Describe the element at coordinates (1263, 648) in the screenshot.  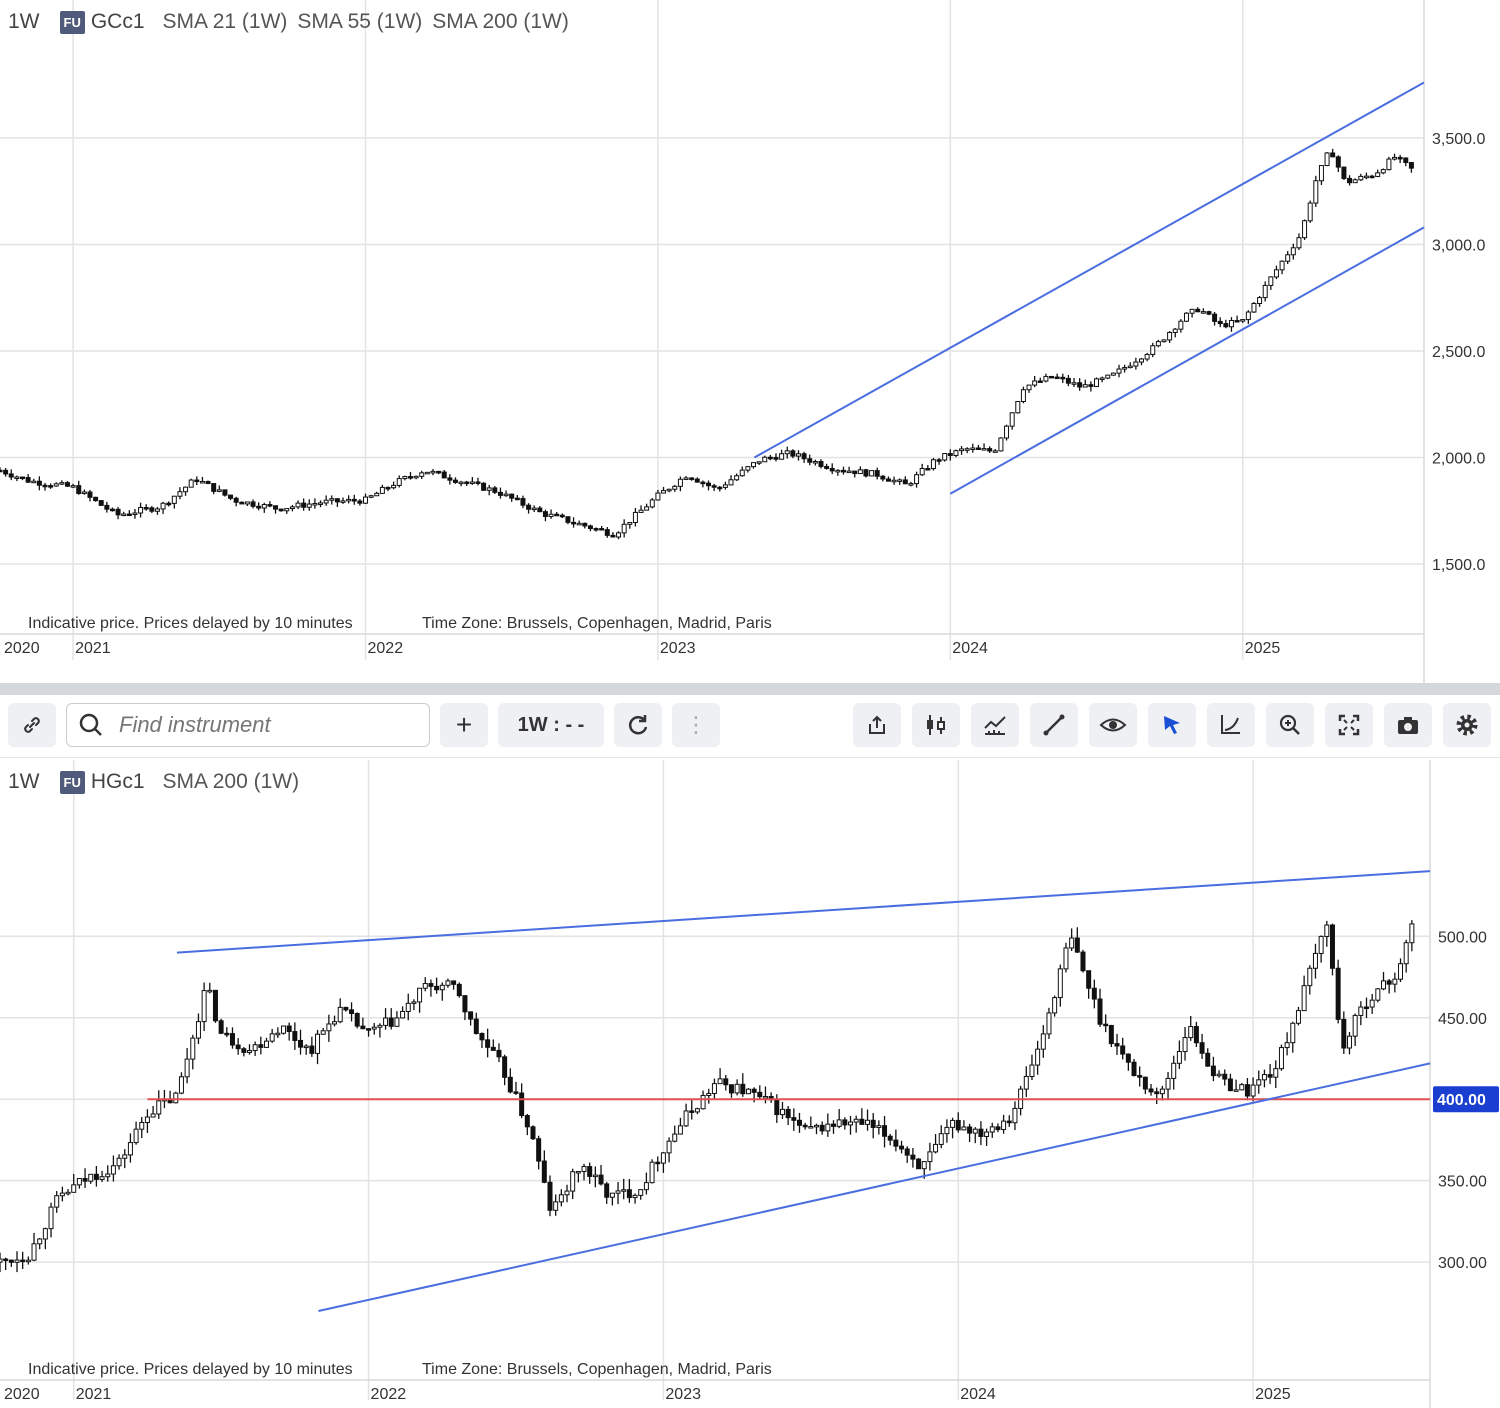
I see `x-tick-label: 2025` at that location.